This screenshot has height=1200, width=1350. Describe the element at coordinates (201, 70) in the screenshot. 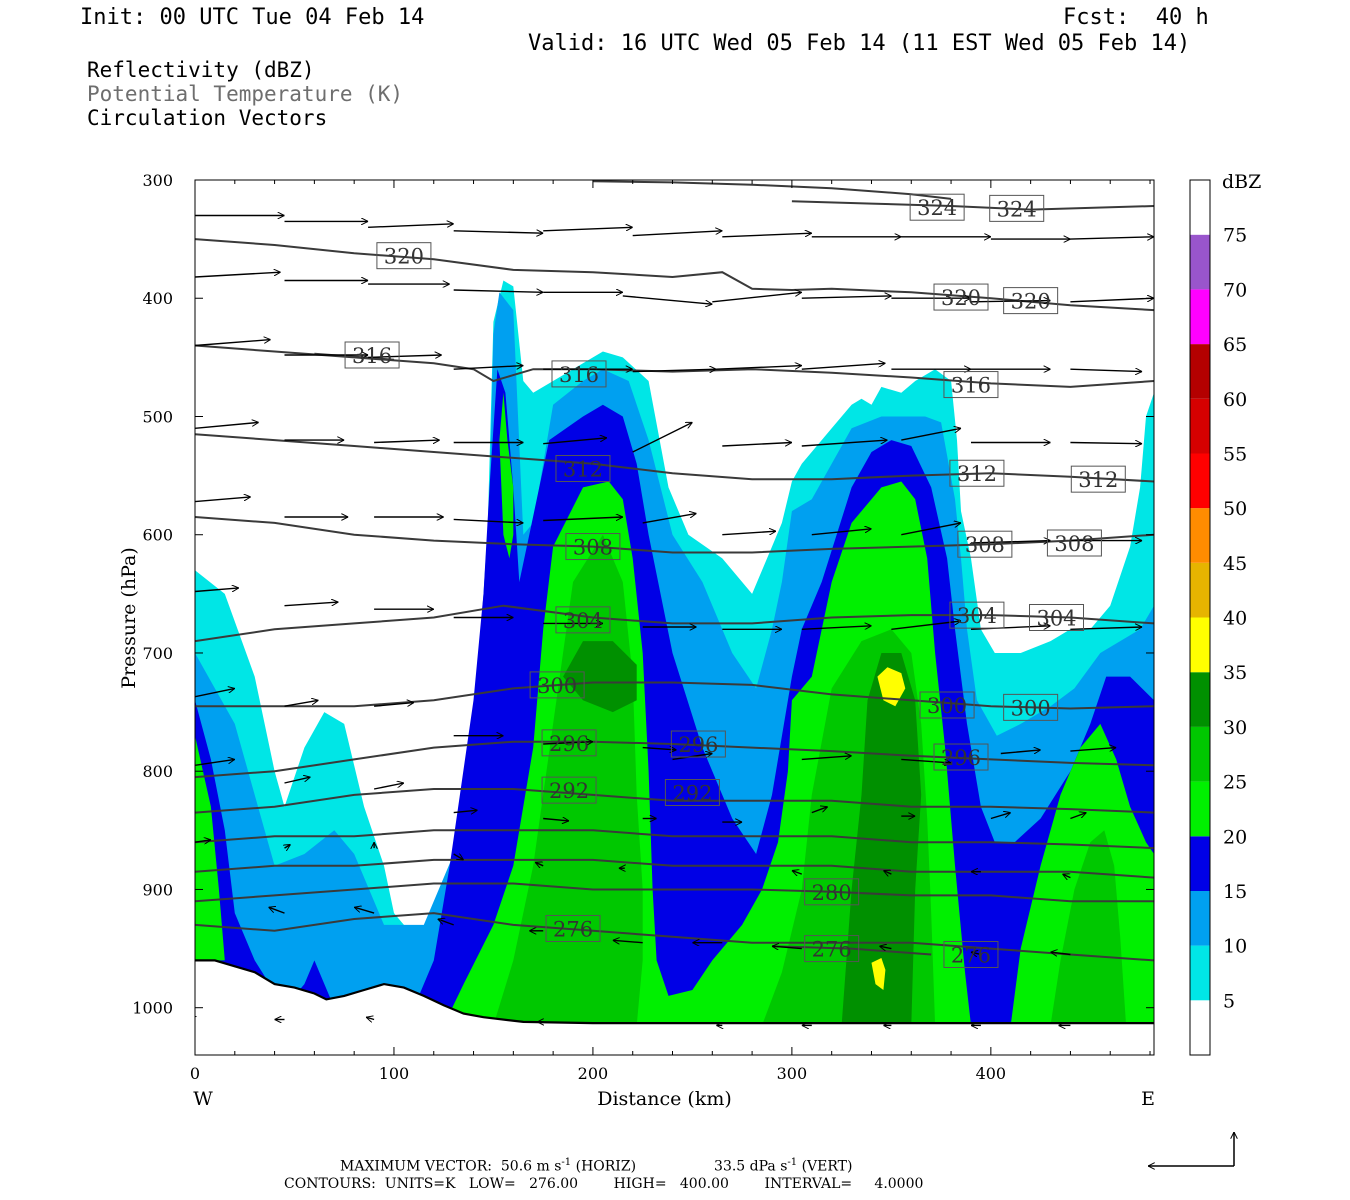

I see `field-reflectivity-label: Reflectivity (dBZ)` at that location.